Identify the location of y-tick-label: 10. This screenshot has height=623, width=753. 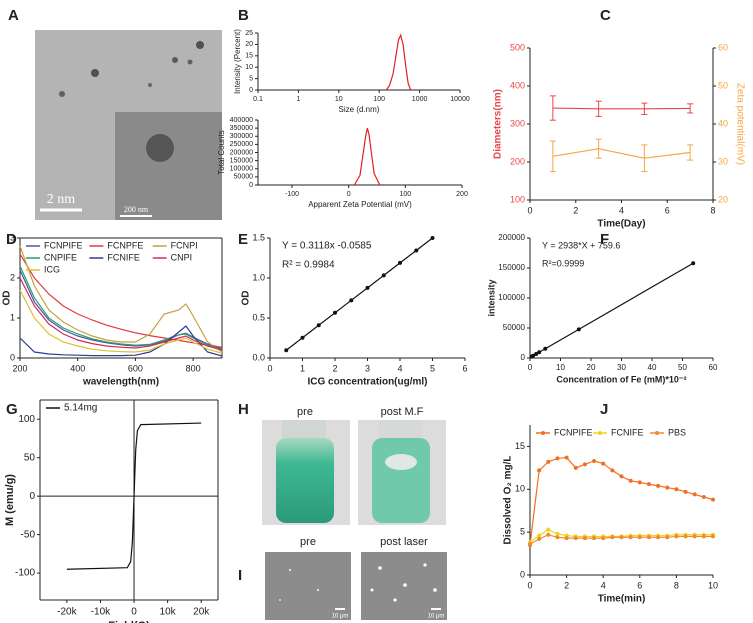
(520, 489).